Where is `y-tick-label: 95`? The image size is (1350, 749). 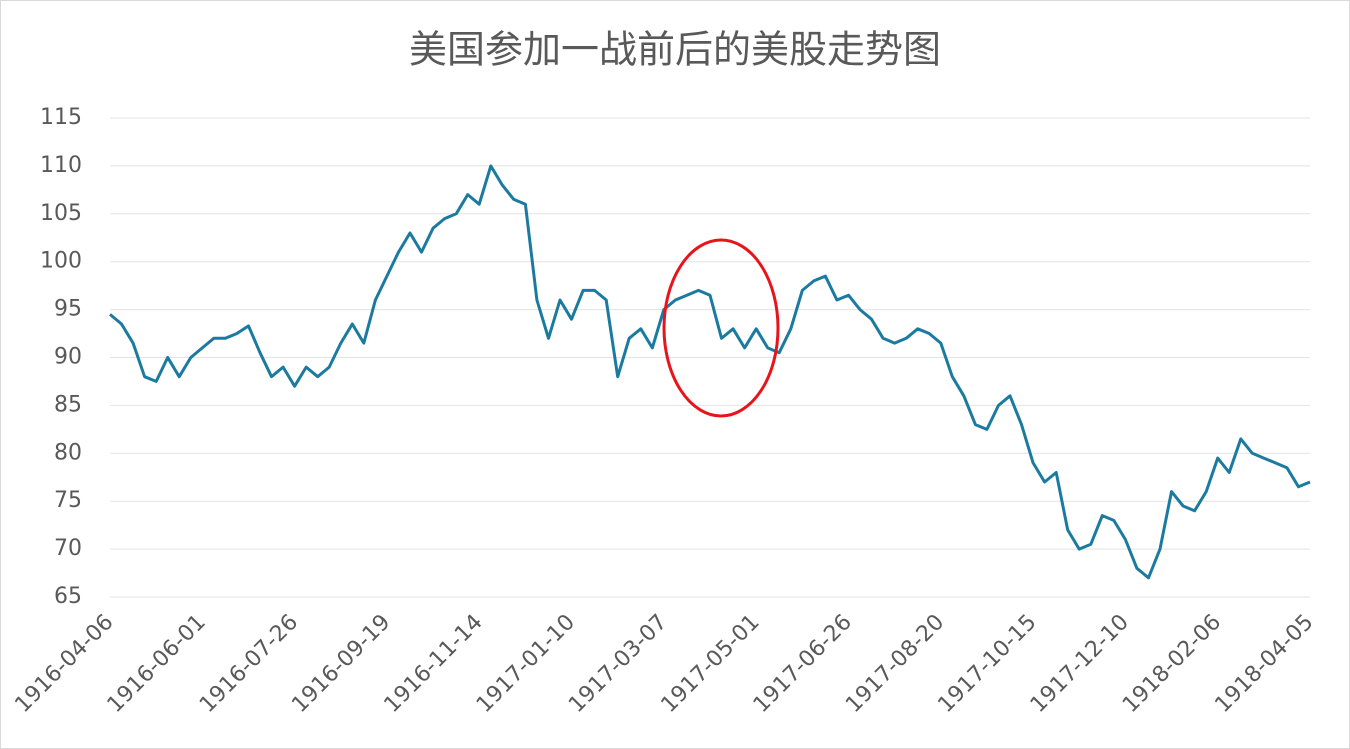
y-tick-label: 95 is located at coordinates (68, 309).